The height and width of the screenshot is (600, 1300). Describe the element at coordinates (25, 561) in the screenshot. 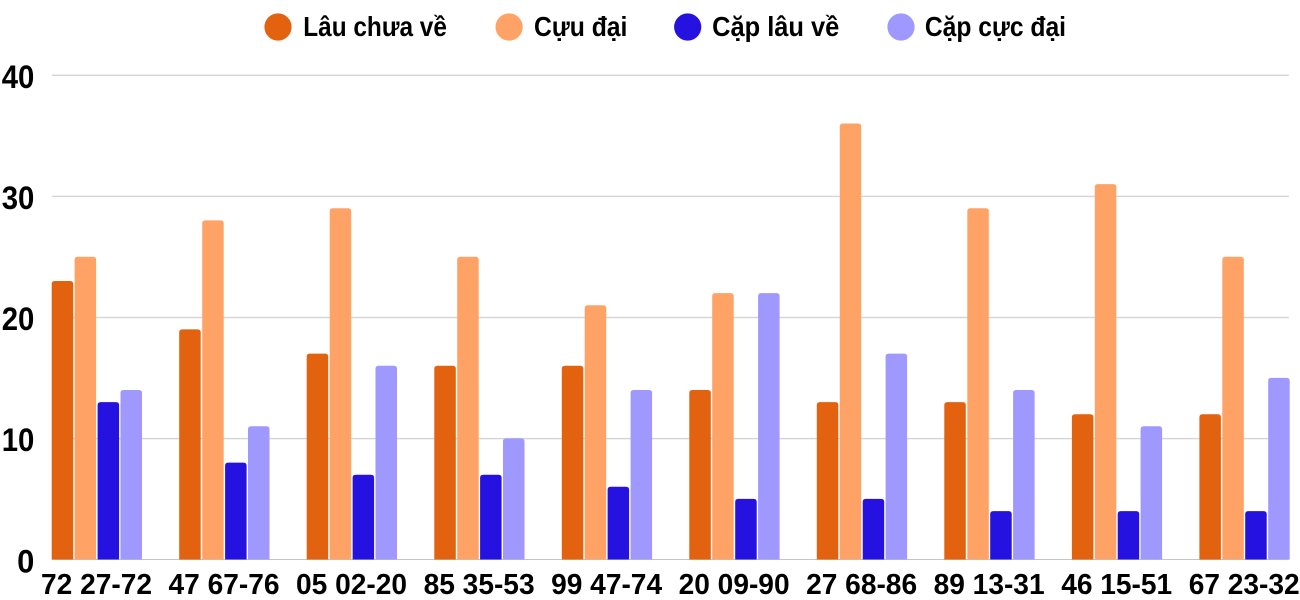

I see `svg-text: 0` at that location.